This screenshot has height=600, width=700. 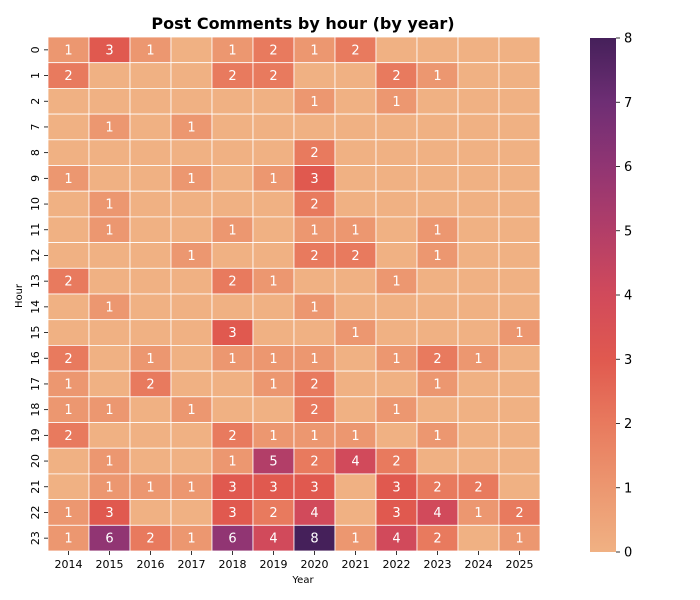 What do you see at coordinates (302, 23) in the screenshot?
I see `chart-title: Post Comments by hour (by year)` at bounding box center [302, 23].